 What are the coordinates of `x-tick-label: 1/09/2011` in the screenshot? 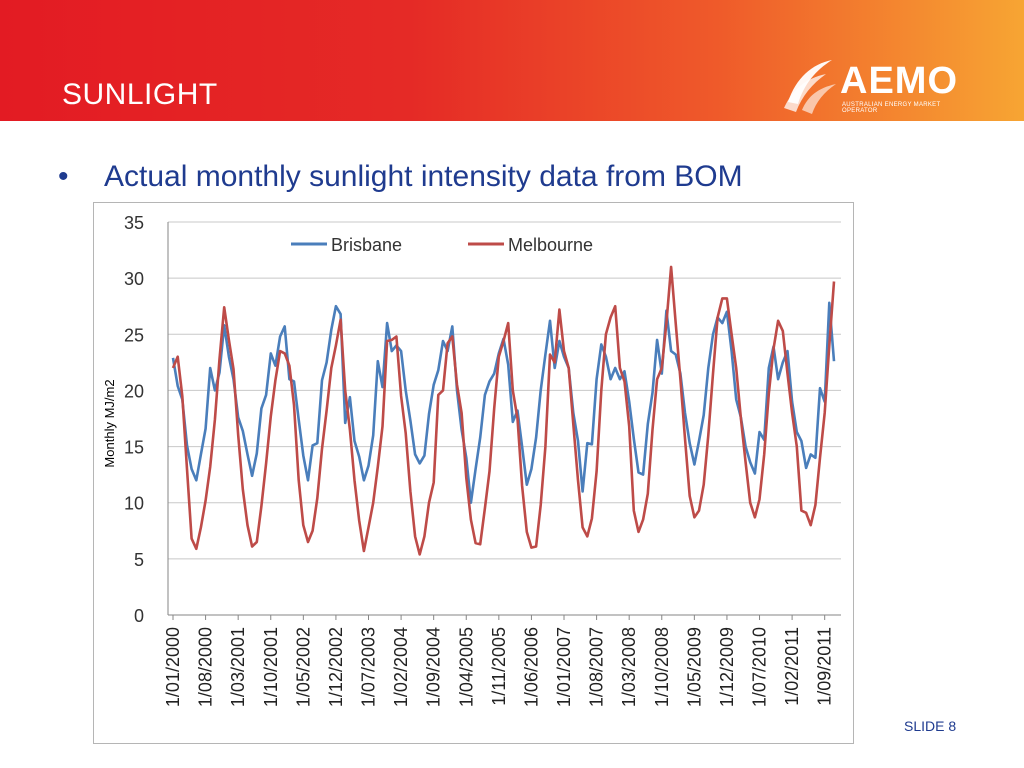 It's located at (825, 666).